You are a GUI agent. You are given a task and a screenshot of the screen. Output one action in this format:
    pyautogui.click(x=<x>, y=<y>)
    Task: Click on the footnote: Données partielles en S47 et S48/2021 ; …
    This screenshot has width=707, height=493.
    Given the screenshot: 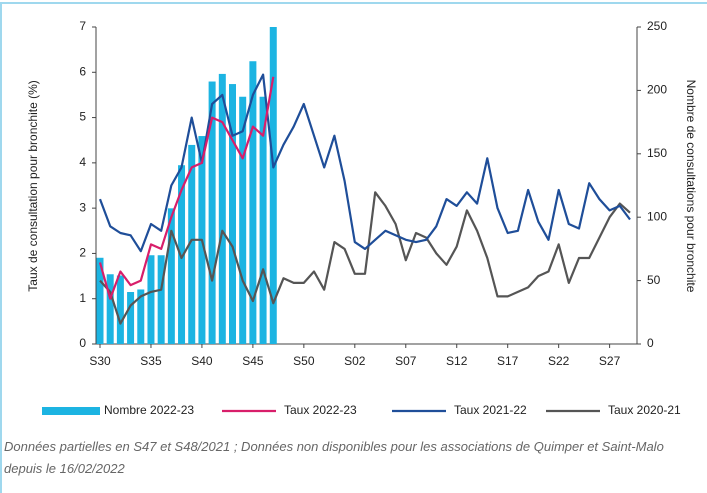 What is the action you would take?
    pyautogui.click(x=334, y=457)
    